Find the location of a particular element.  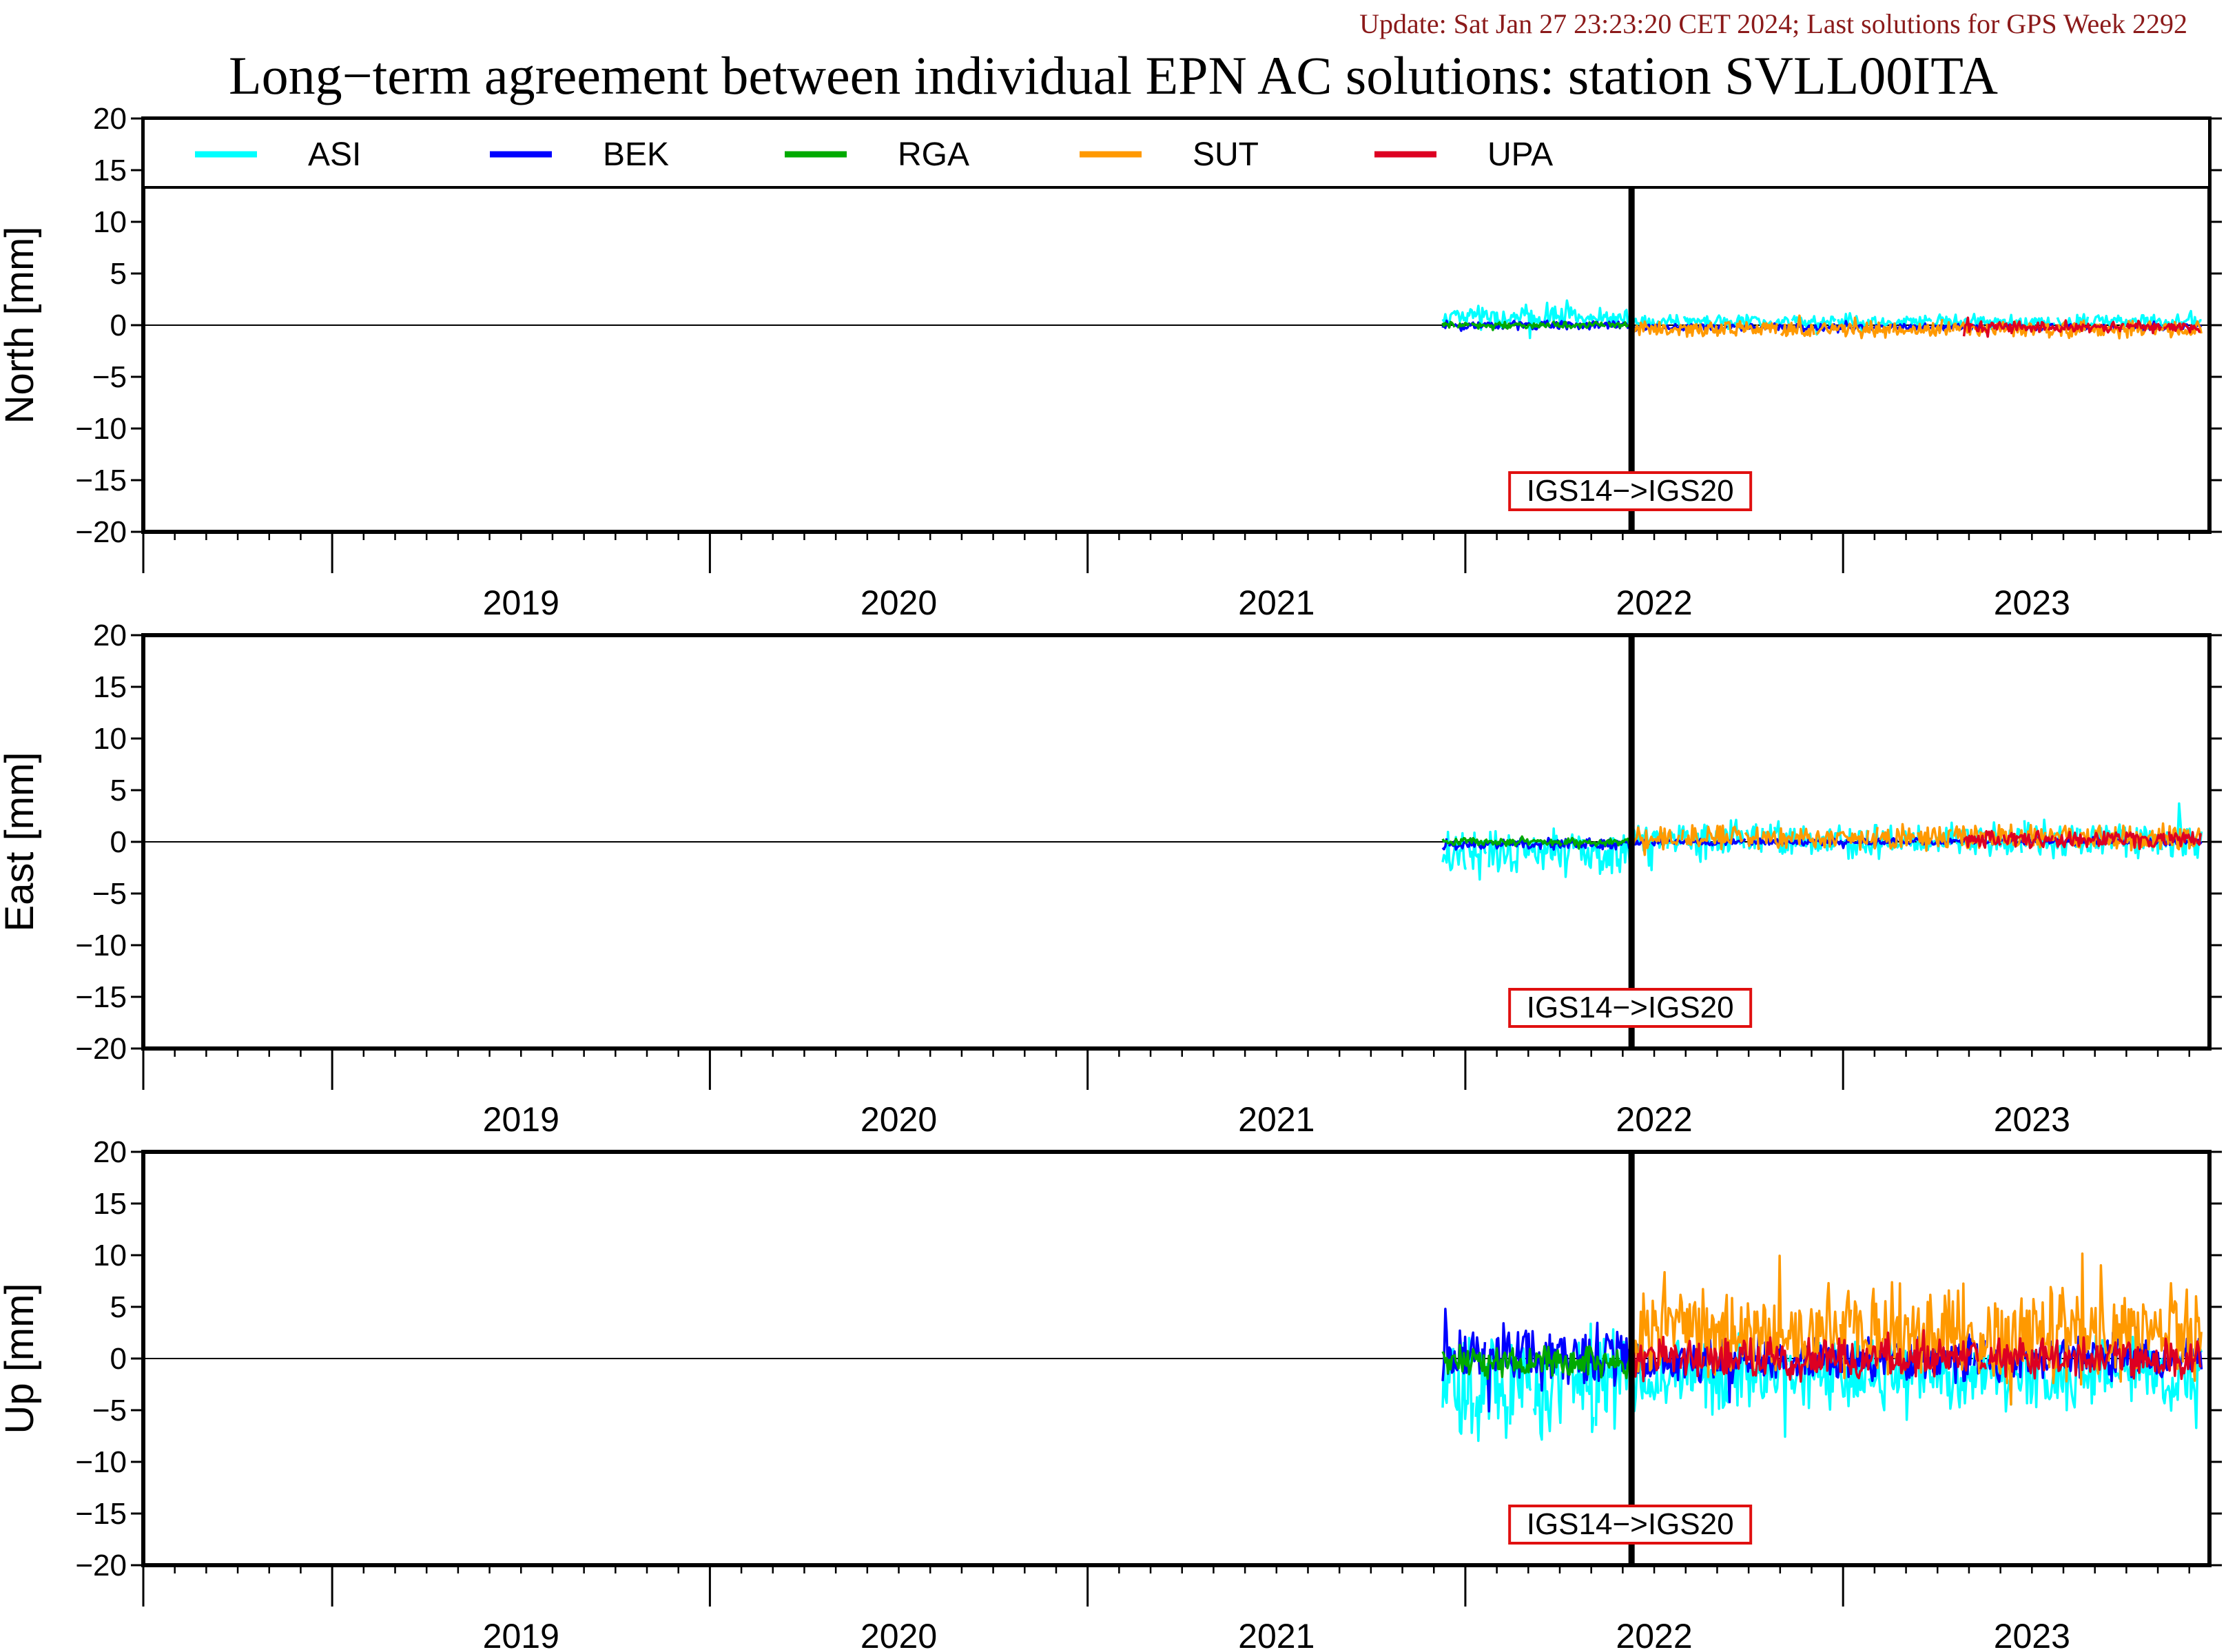

legend-label-upa: UPA is located at coordinates (1520, 154).